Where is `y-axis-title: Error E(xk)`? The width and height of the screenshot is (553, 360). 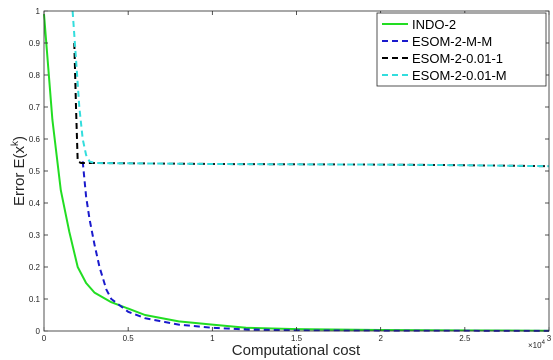
y-axis-title: Error E(xk) is located at coordinates (19, 171).